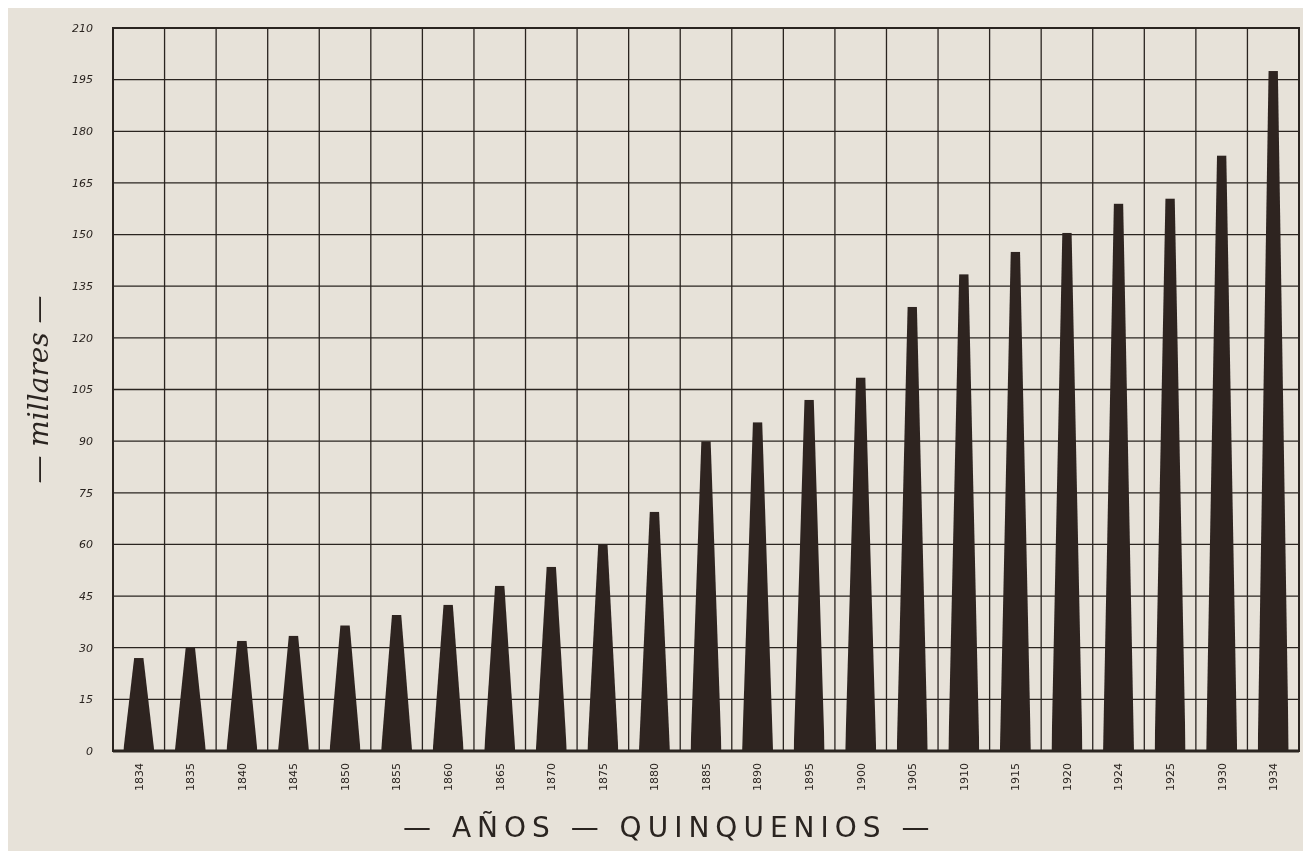 Image resolution: width=1311 pixels, height=859 pixels. What do you see at coordinates (82, 338) in the screenshot?
I see `y-tick-label: 120` at bounding box center [82, 338].